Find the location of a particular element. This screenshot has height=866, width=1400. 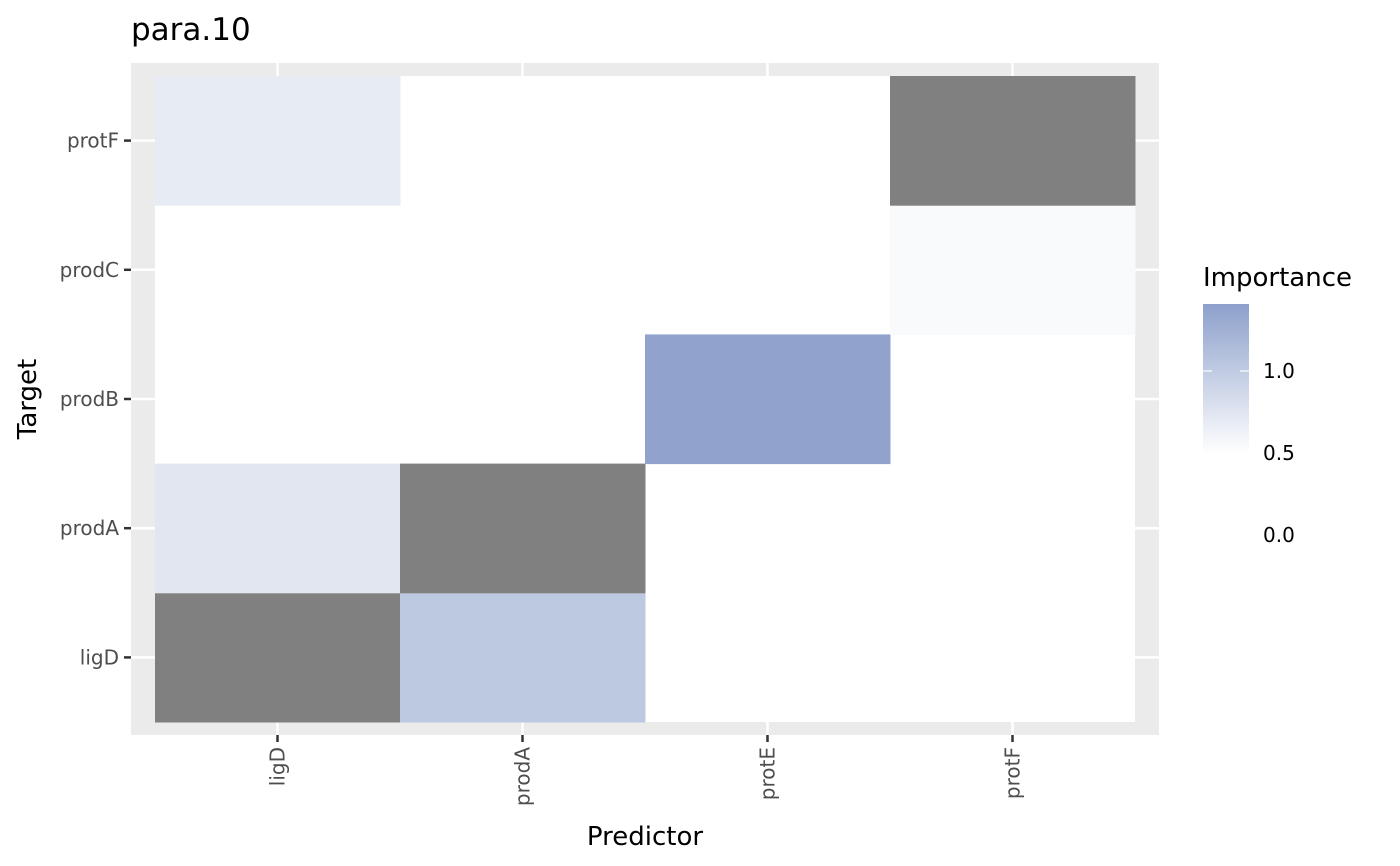

chart-title: para.10 is located at coordinates (191, 30).